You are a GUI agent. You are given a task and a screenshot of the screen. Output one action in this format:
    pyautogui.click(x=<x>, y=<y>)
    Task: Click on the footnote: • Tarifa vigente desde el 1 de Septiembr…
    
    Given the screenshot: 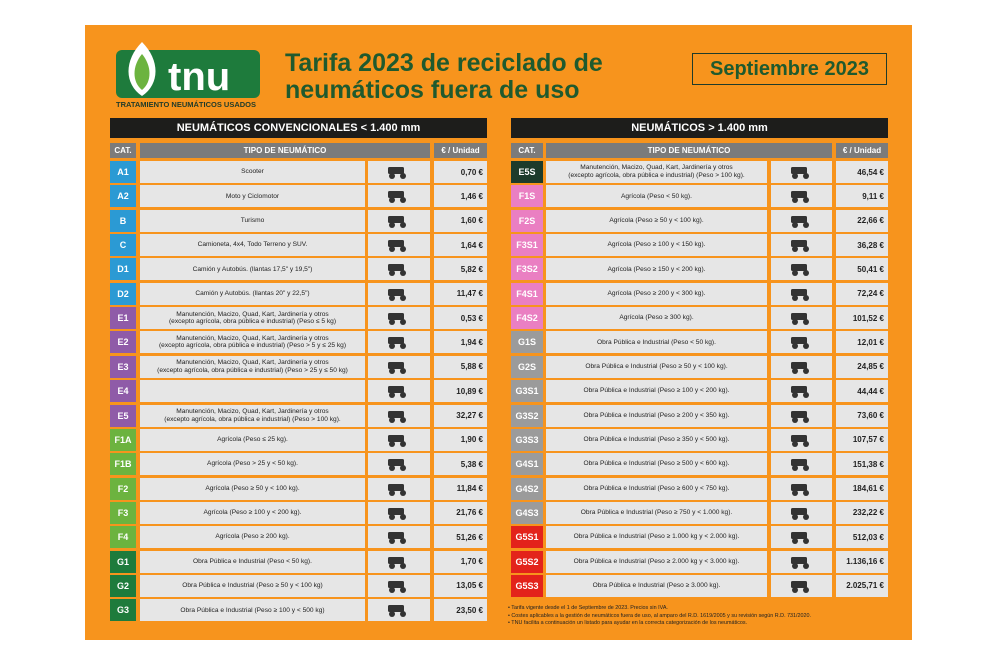 What is the action you would take?
    pyautogui.click(x=588, y=608)
    